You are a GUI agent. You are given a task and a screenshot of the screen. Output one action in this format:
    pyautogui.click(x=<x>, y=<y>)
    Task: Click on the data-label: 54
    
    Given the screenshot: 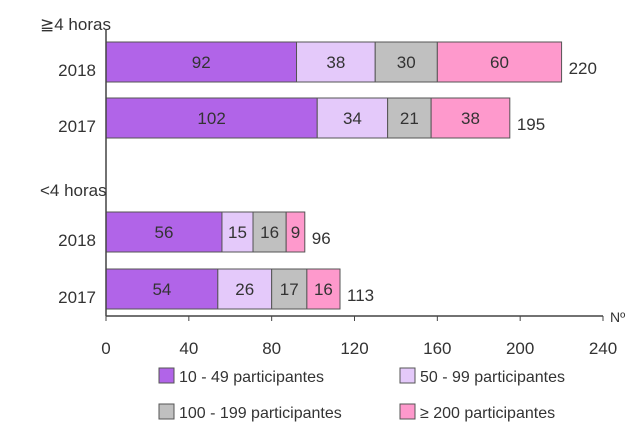 What is the action you would take?
    pyautogui.click(x=161, y=289)
    